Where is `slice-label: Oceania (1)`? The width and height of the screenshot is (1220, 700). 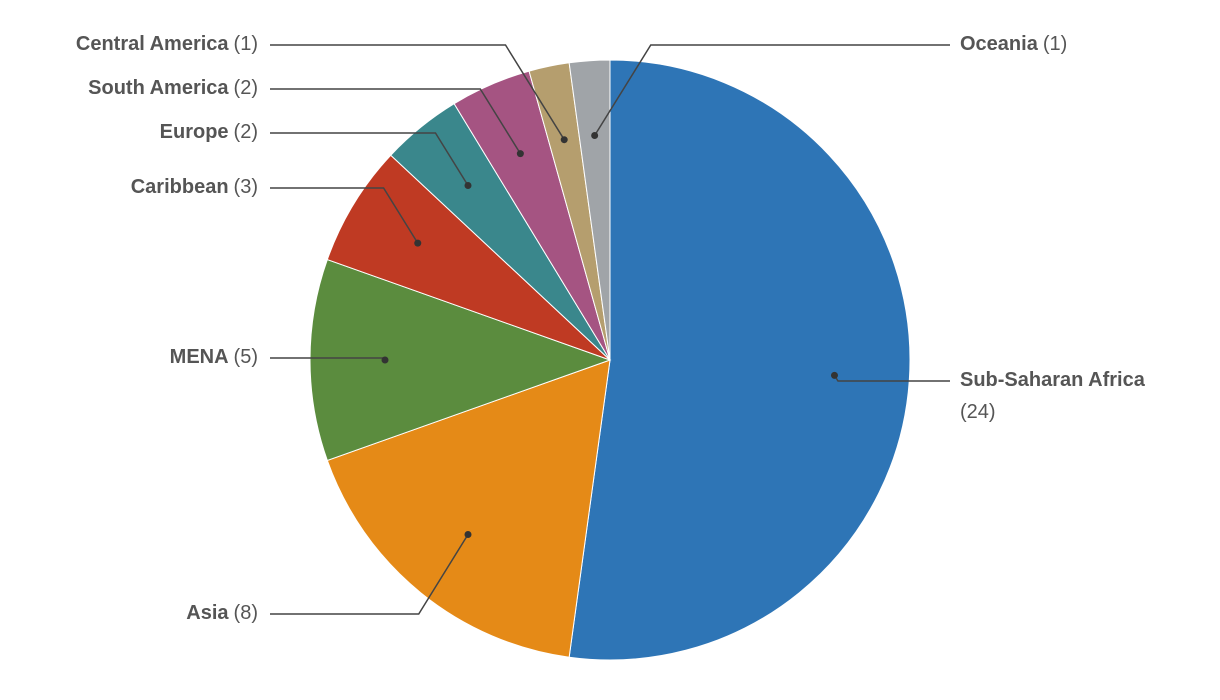 slice-label: Oceania (1) is located at coordinates (1013, 44).